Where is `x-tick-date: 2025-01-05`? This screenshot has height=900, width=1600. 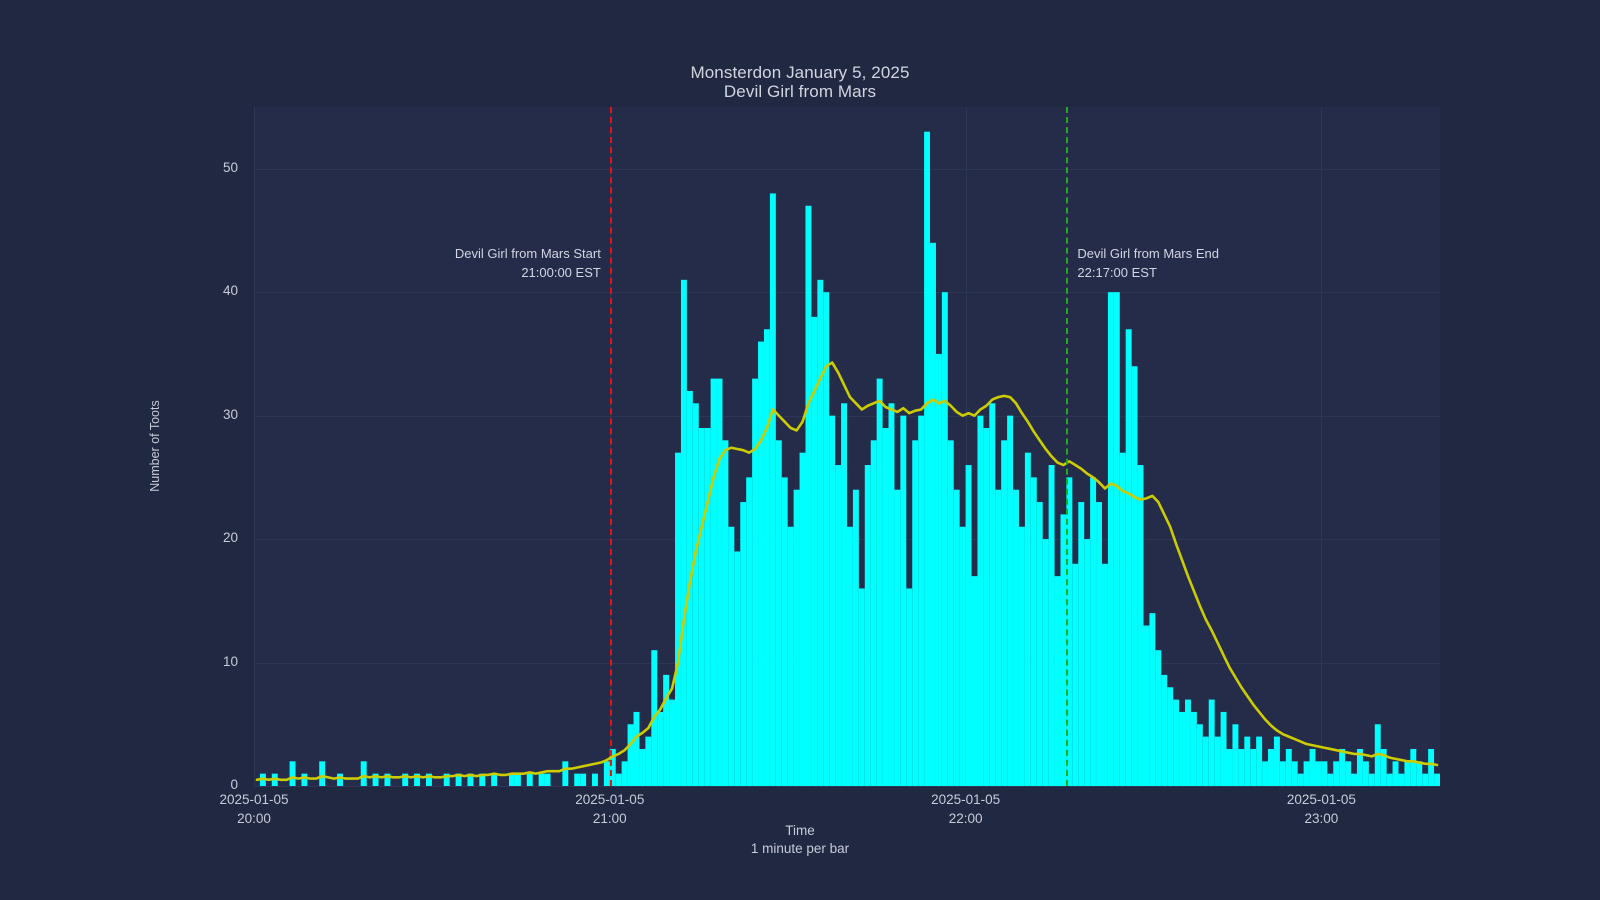
x-tick-date: 2025-01-05 is located at coordinates (1321, 799).